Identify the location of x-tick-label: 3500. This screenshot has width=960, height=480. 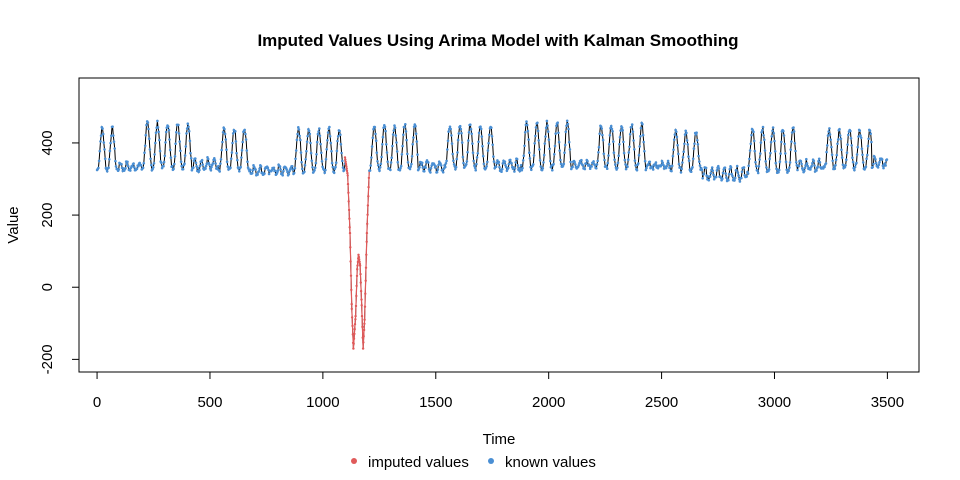
(887, 402).